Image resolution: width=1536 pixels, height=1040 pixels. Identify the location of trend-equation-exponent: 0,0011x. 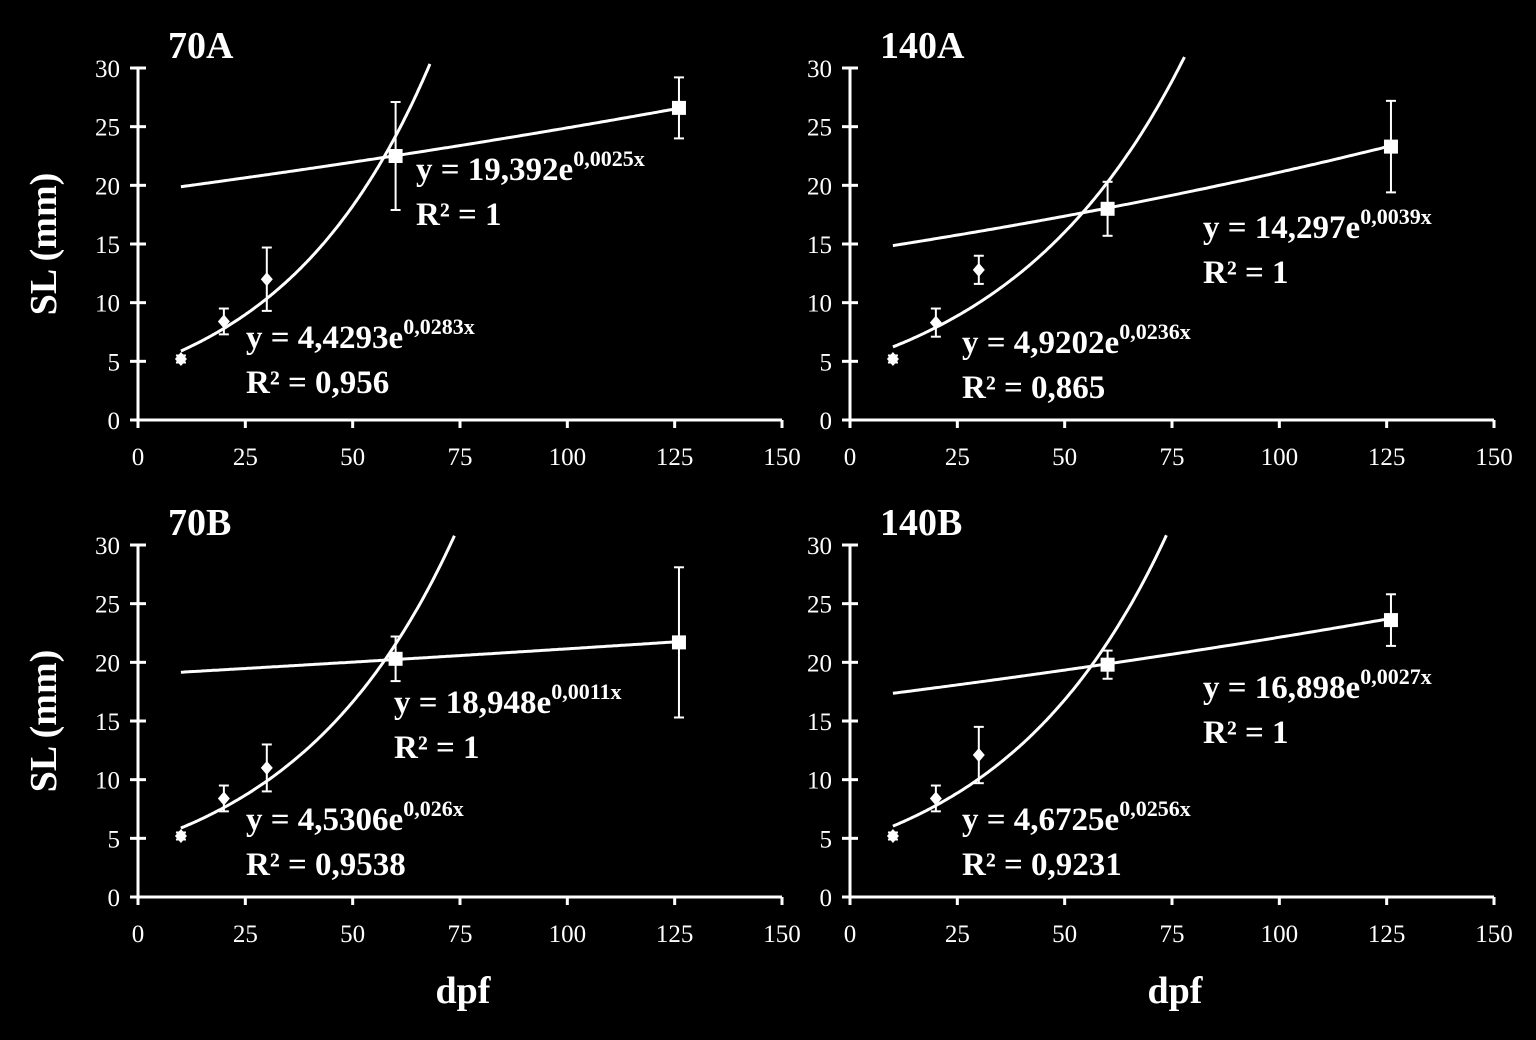
(586, 691).